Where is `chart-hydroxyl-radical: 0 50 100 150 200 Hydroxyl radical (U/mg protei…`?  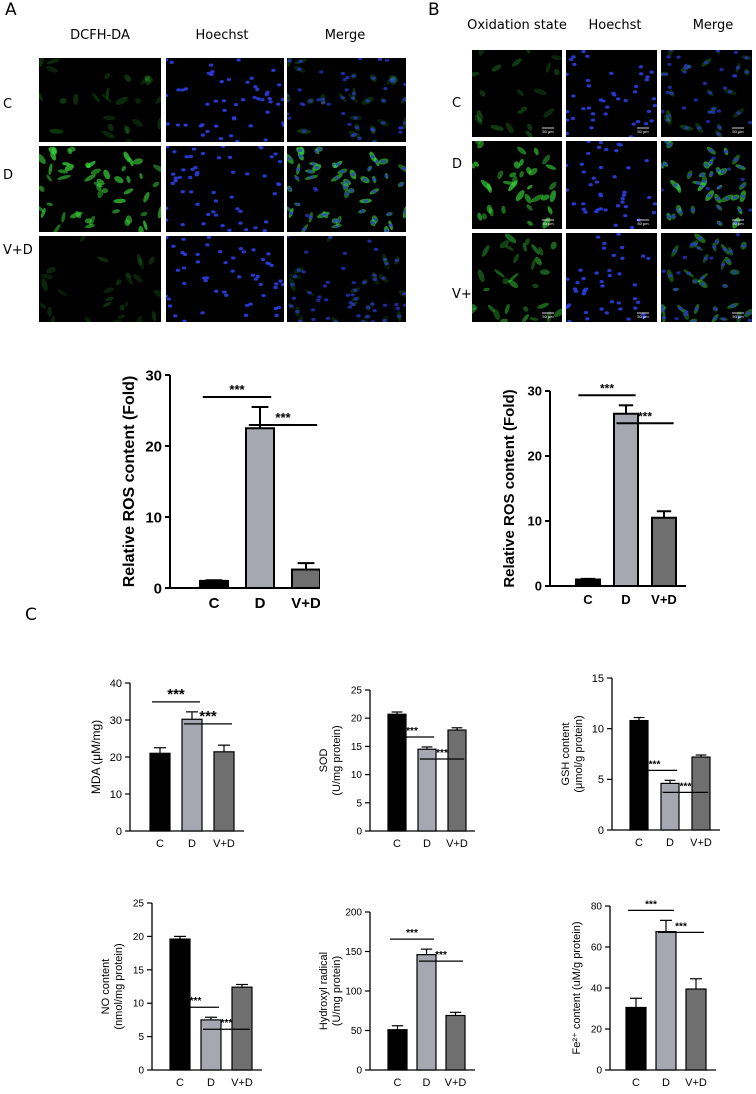 chart-hydroxyl-radical: 0 50 100 150 200 Hydroxyl radical (U/mg protei… is located at coordinates (396, 998).